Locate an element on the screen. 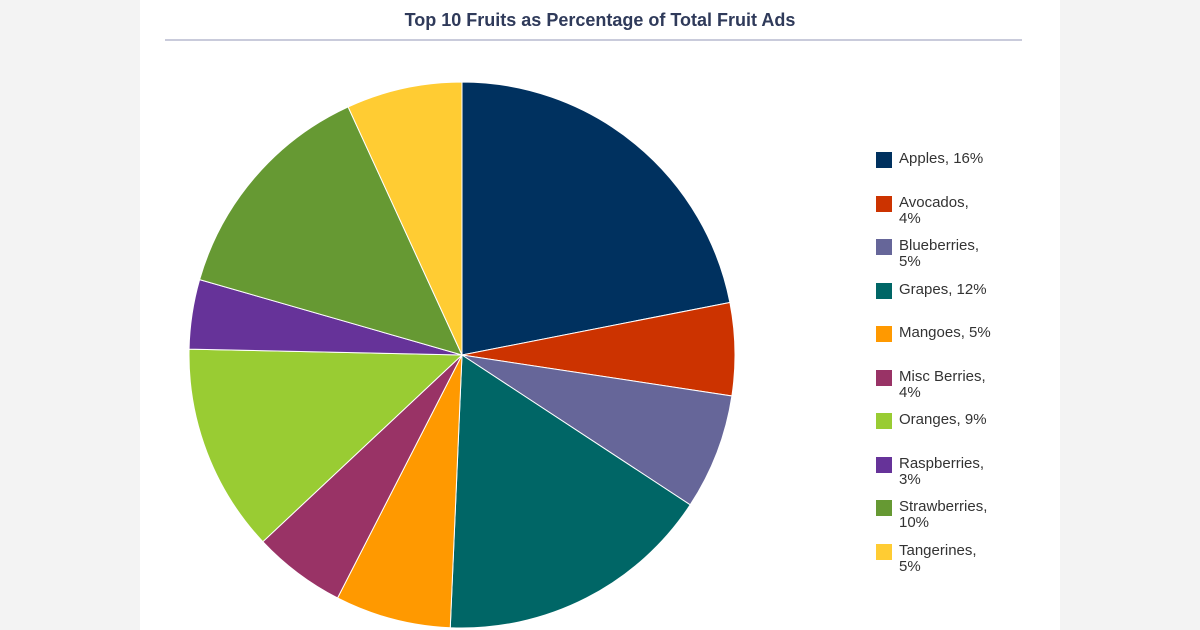  legend-label: Raspberries, 3% is located at coordinates (942, 471).